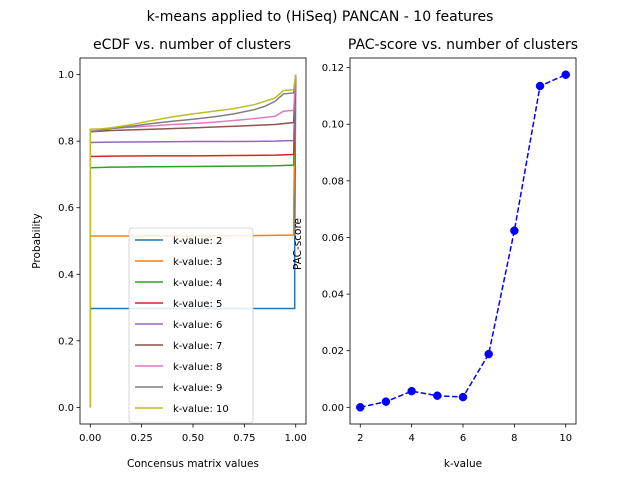 The height and width of the screenshot is (480, 640). What do you see at coordinates (193, 438) in the screenshot?
I see `ecdf-x-tick-label: 0.50` at bounding box center [193, 438].